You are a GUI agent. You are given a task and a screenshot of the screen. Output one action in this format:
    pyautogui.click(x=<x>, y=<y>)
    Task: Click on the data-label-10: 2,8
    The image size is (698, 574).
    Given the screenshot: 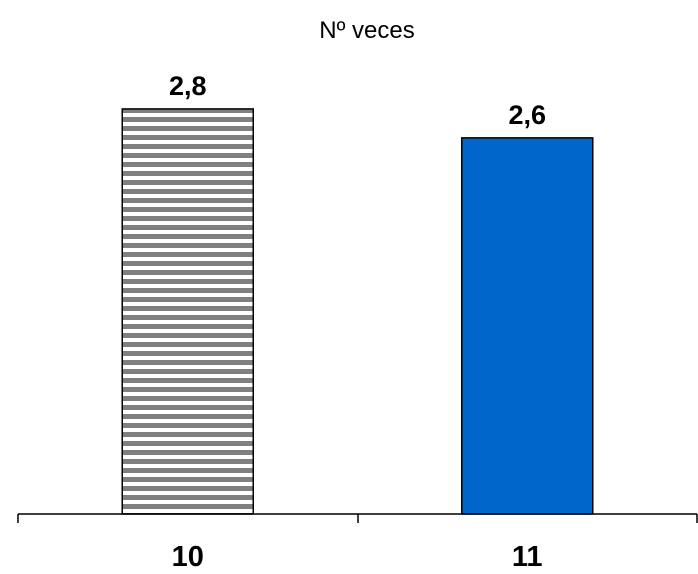 What is the action you would take?
    pyautogui.click(x=188, y=86)
    